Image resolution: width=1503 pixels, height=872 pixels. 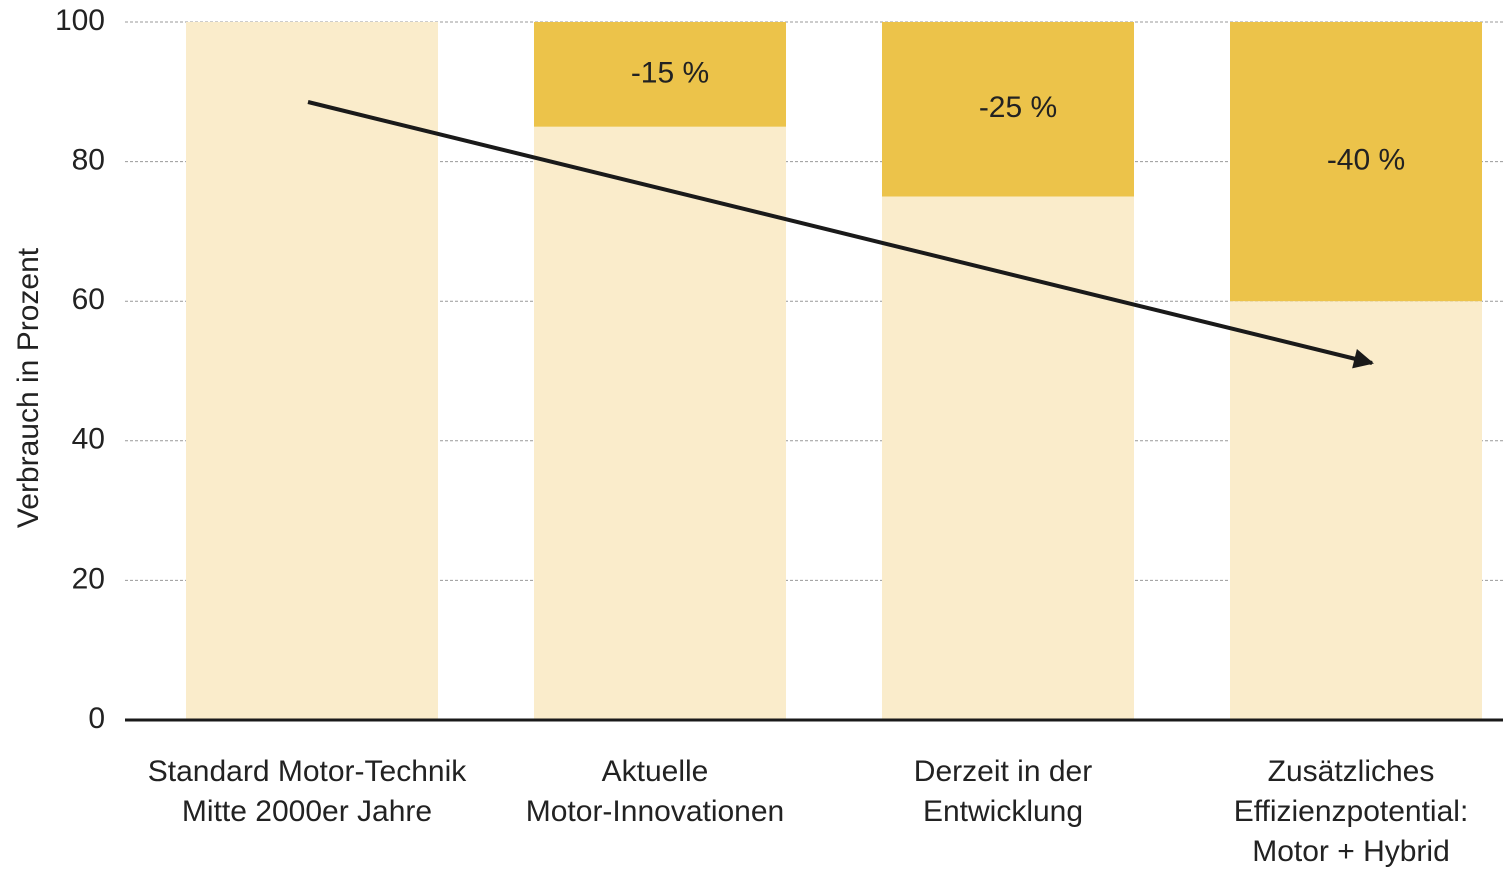 What do you see at coordinates (80, 20) in the screenshot?
I see `y-tick-label: 100` at bounding box center [80, 20].